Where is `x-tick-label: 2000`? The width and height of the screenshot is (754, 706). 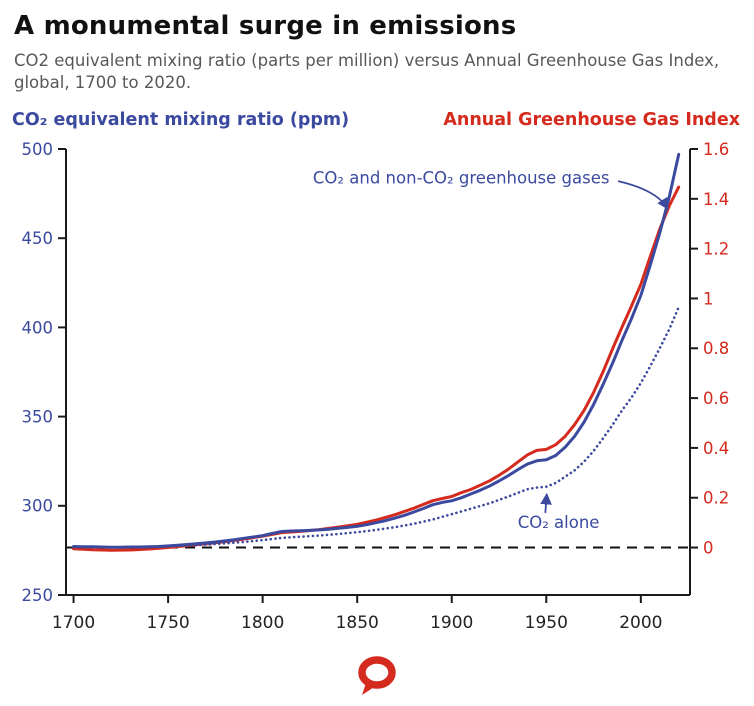 x-tick-label: 2000 is located at coordinates (640, 623).